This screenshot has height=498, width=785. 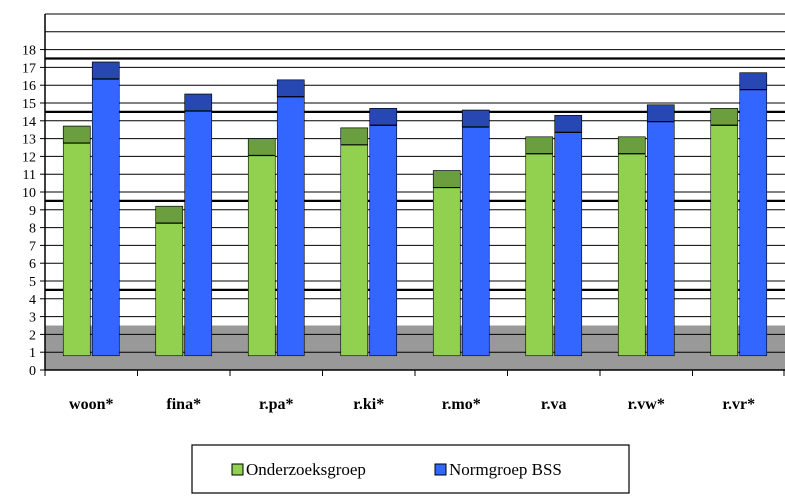 What do you see at coordinates (32, 318) in the screenshot?
I see `y-tick-label: 3` at bounding box center [32, 318].